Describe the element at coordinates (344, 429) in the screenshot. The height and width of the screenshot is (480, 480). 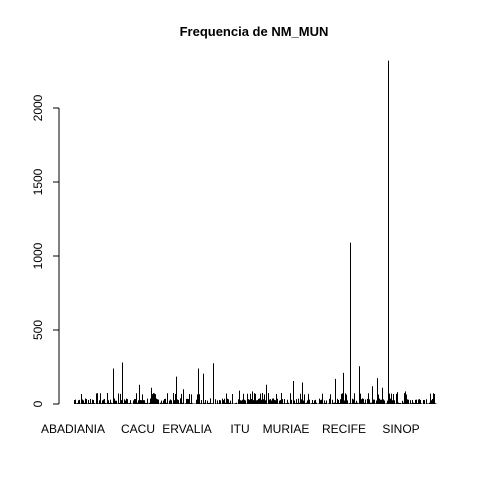
I see `x-tick-label: RECIFE` at that location.